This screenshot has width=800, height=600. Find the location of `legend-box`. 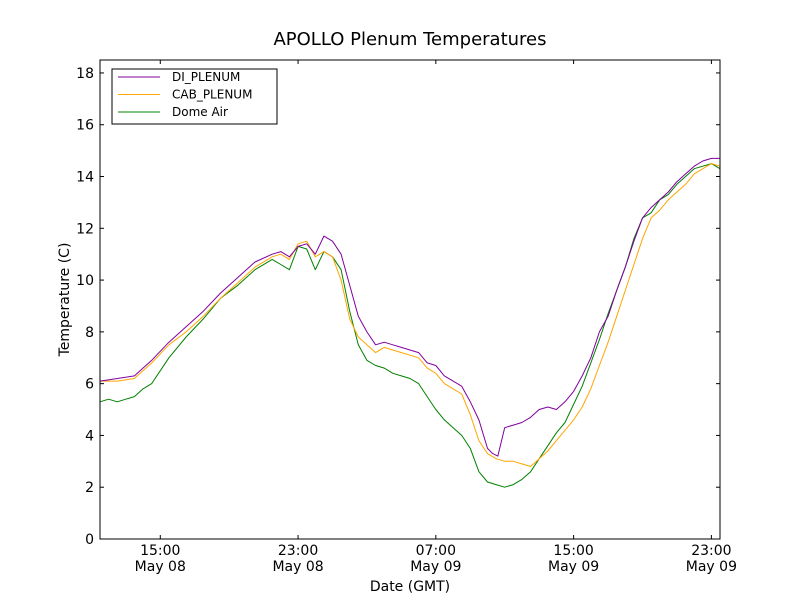

legend-box is located at coordinates (194, 96).